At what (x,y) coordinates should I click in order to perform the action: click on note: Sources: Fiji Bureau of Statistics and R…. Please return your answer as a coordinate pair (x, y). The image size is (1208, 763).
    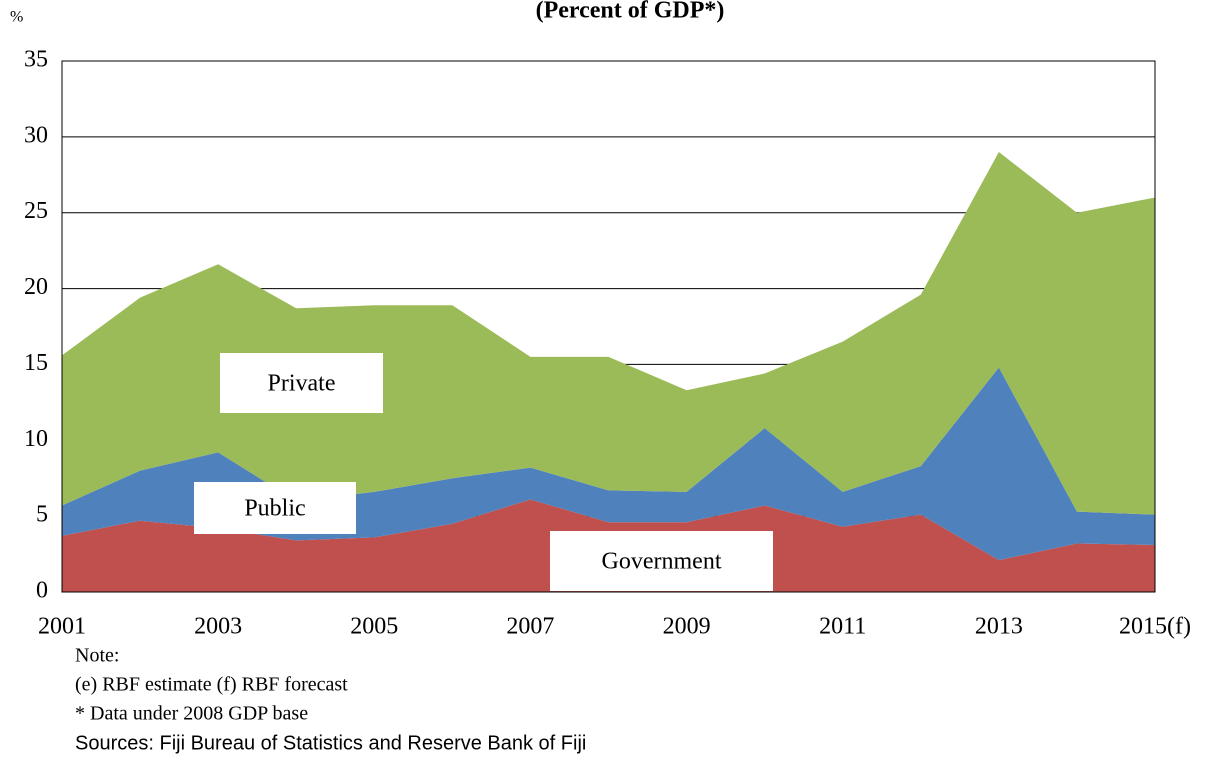
    Looking at the image, I should click on (330, 743).